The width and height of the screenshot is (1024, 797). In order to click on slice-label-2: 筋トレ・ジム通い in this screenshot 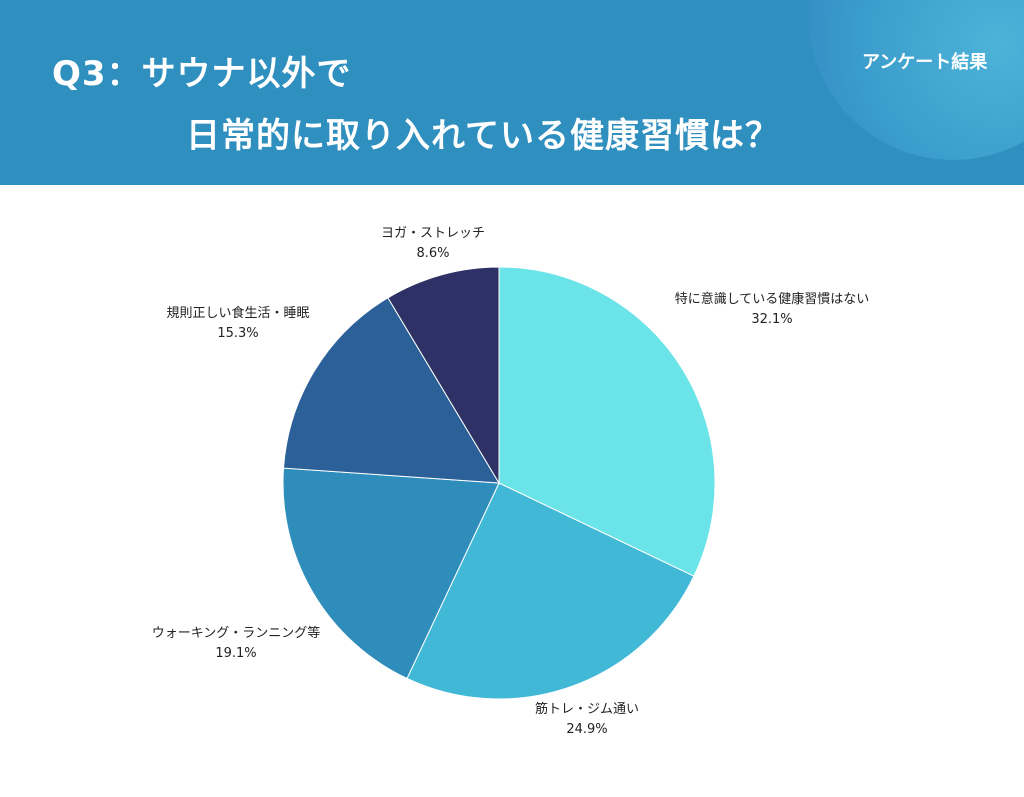, I will do `click(587, 709)`.